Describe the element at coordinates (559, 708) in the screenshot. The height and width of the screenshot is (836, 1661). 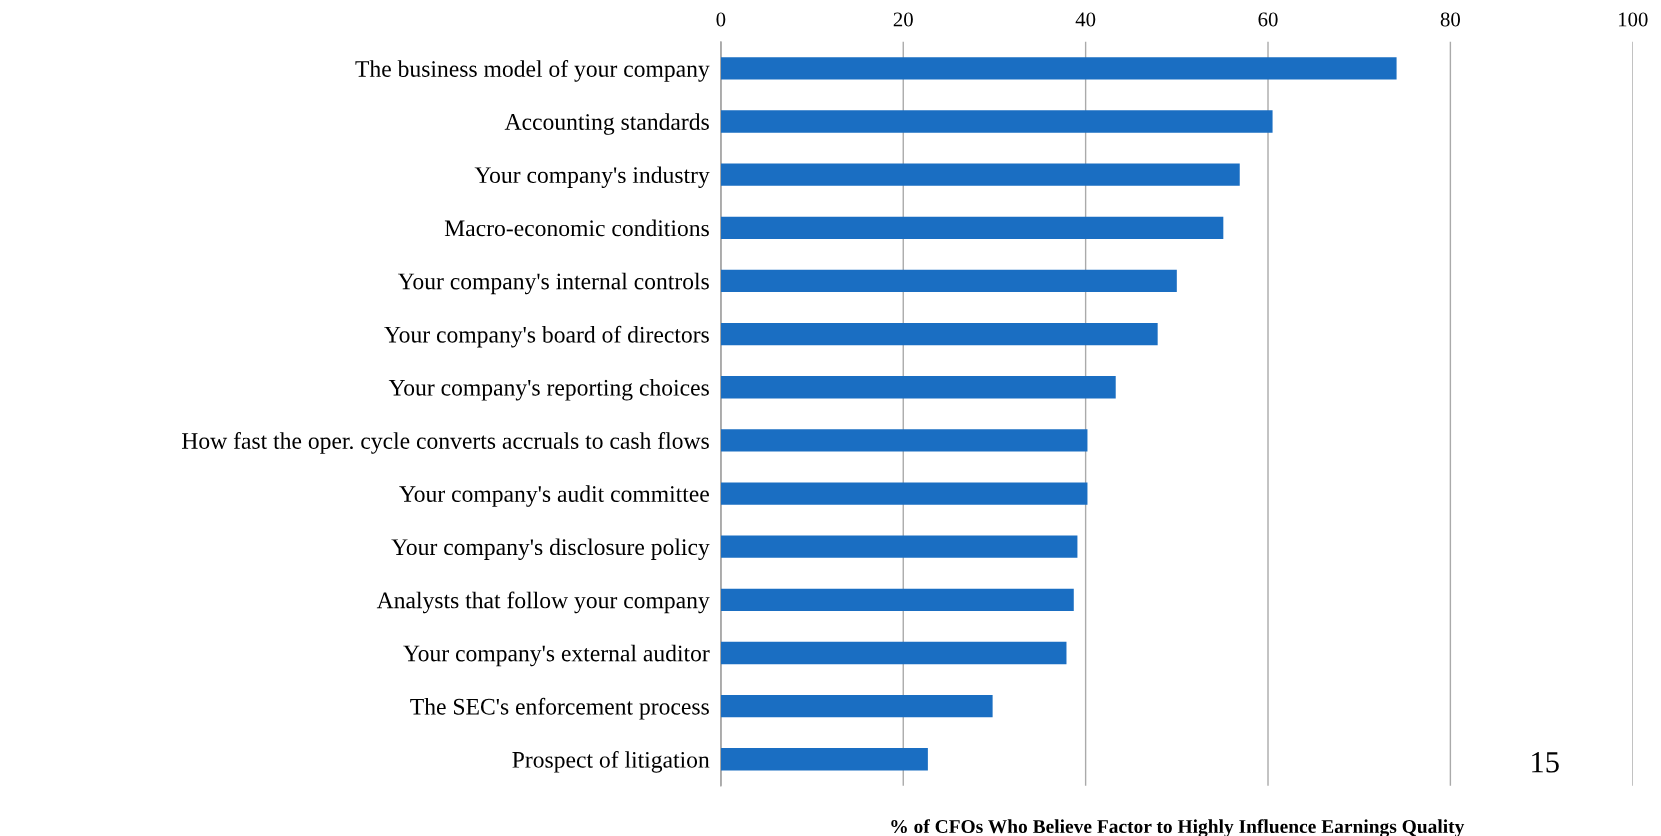
I see `y-tick-label: The SEC's enforcement process` at that location.